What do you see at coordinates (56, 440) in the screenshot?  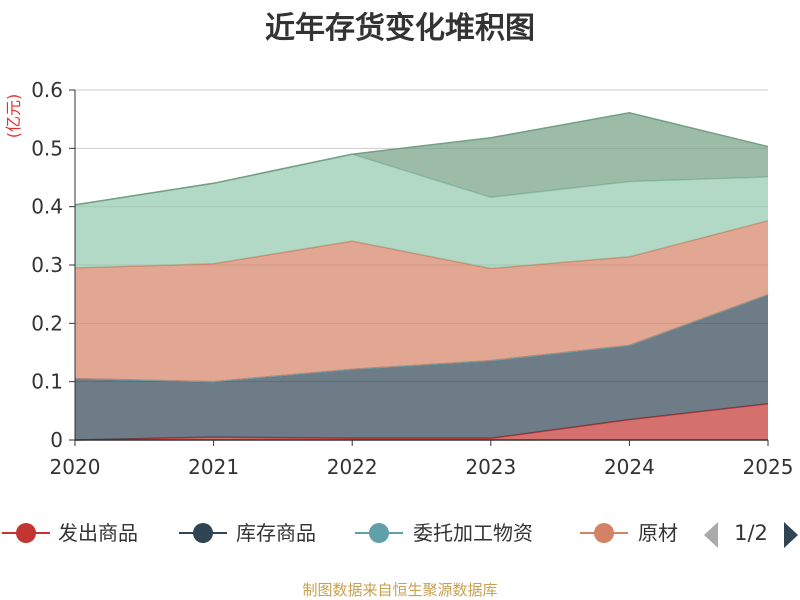 I see `y-tick-label: 0` at bounding box center [56, 440].